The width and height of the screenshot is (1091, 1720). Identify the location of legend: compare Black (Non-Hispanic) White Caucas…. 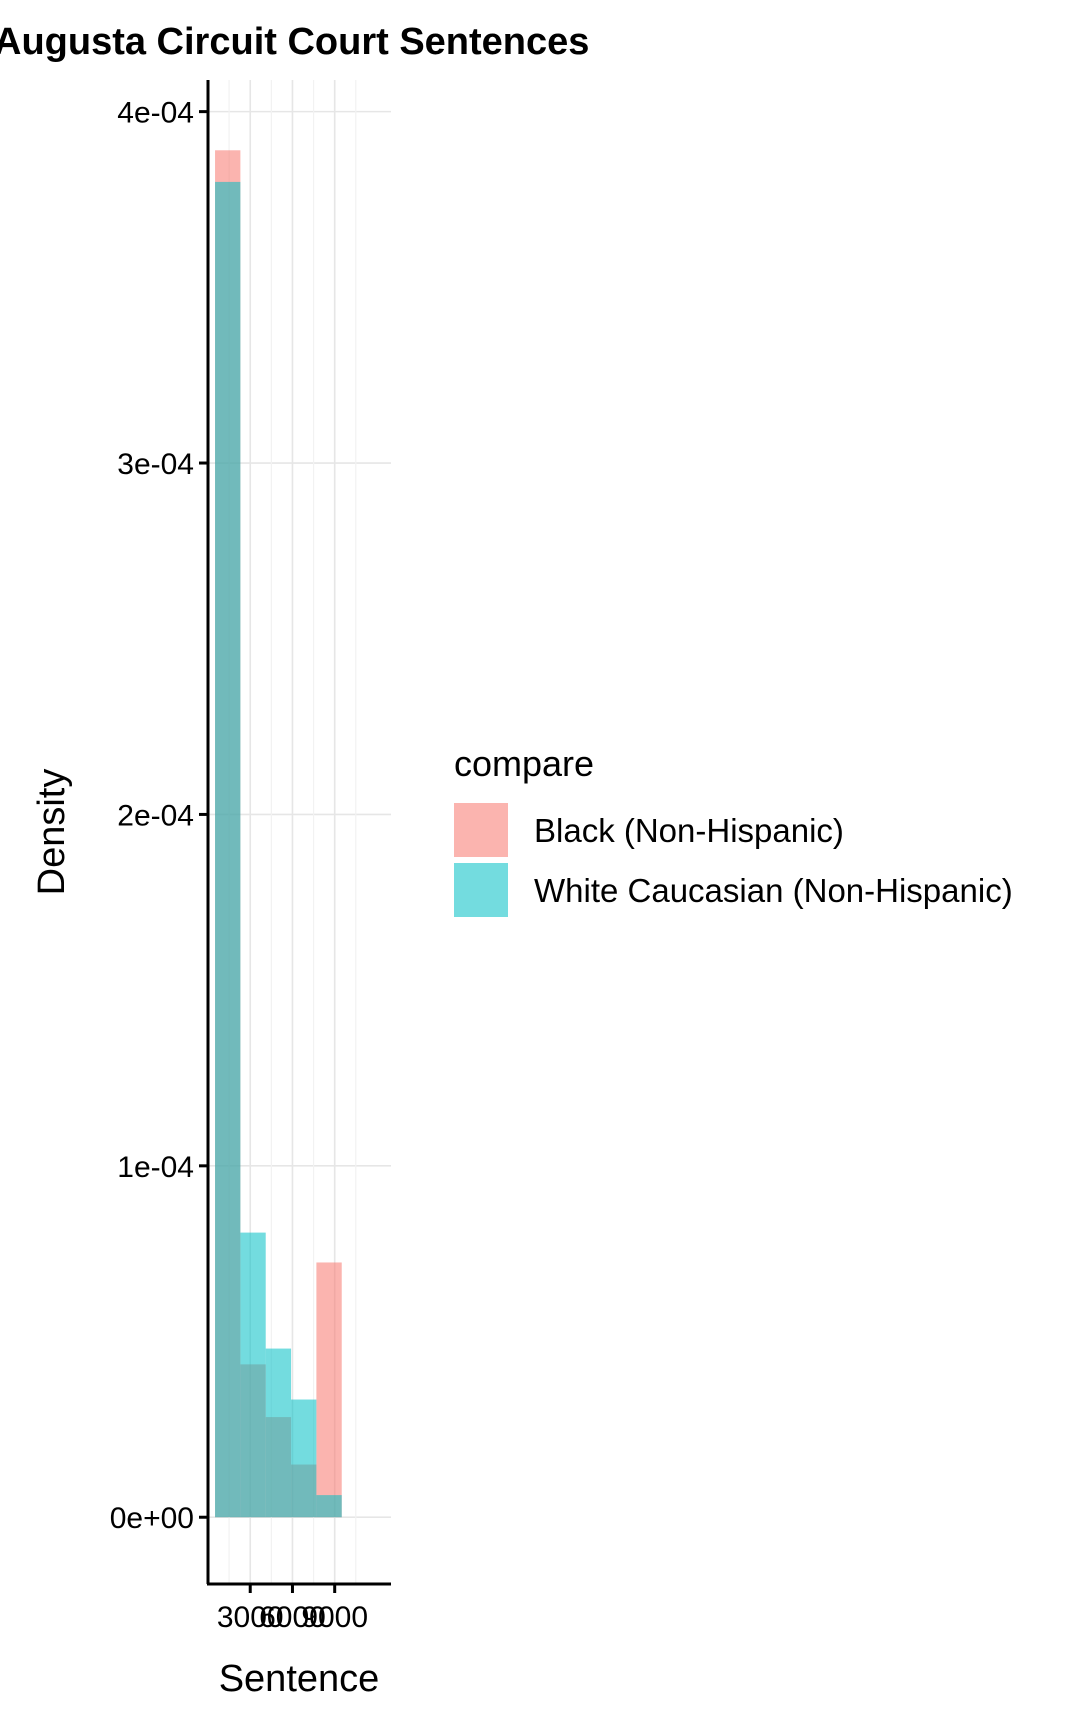
(733, 830).